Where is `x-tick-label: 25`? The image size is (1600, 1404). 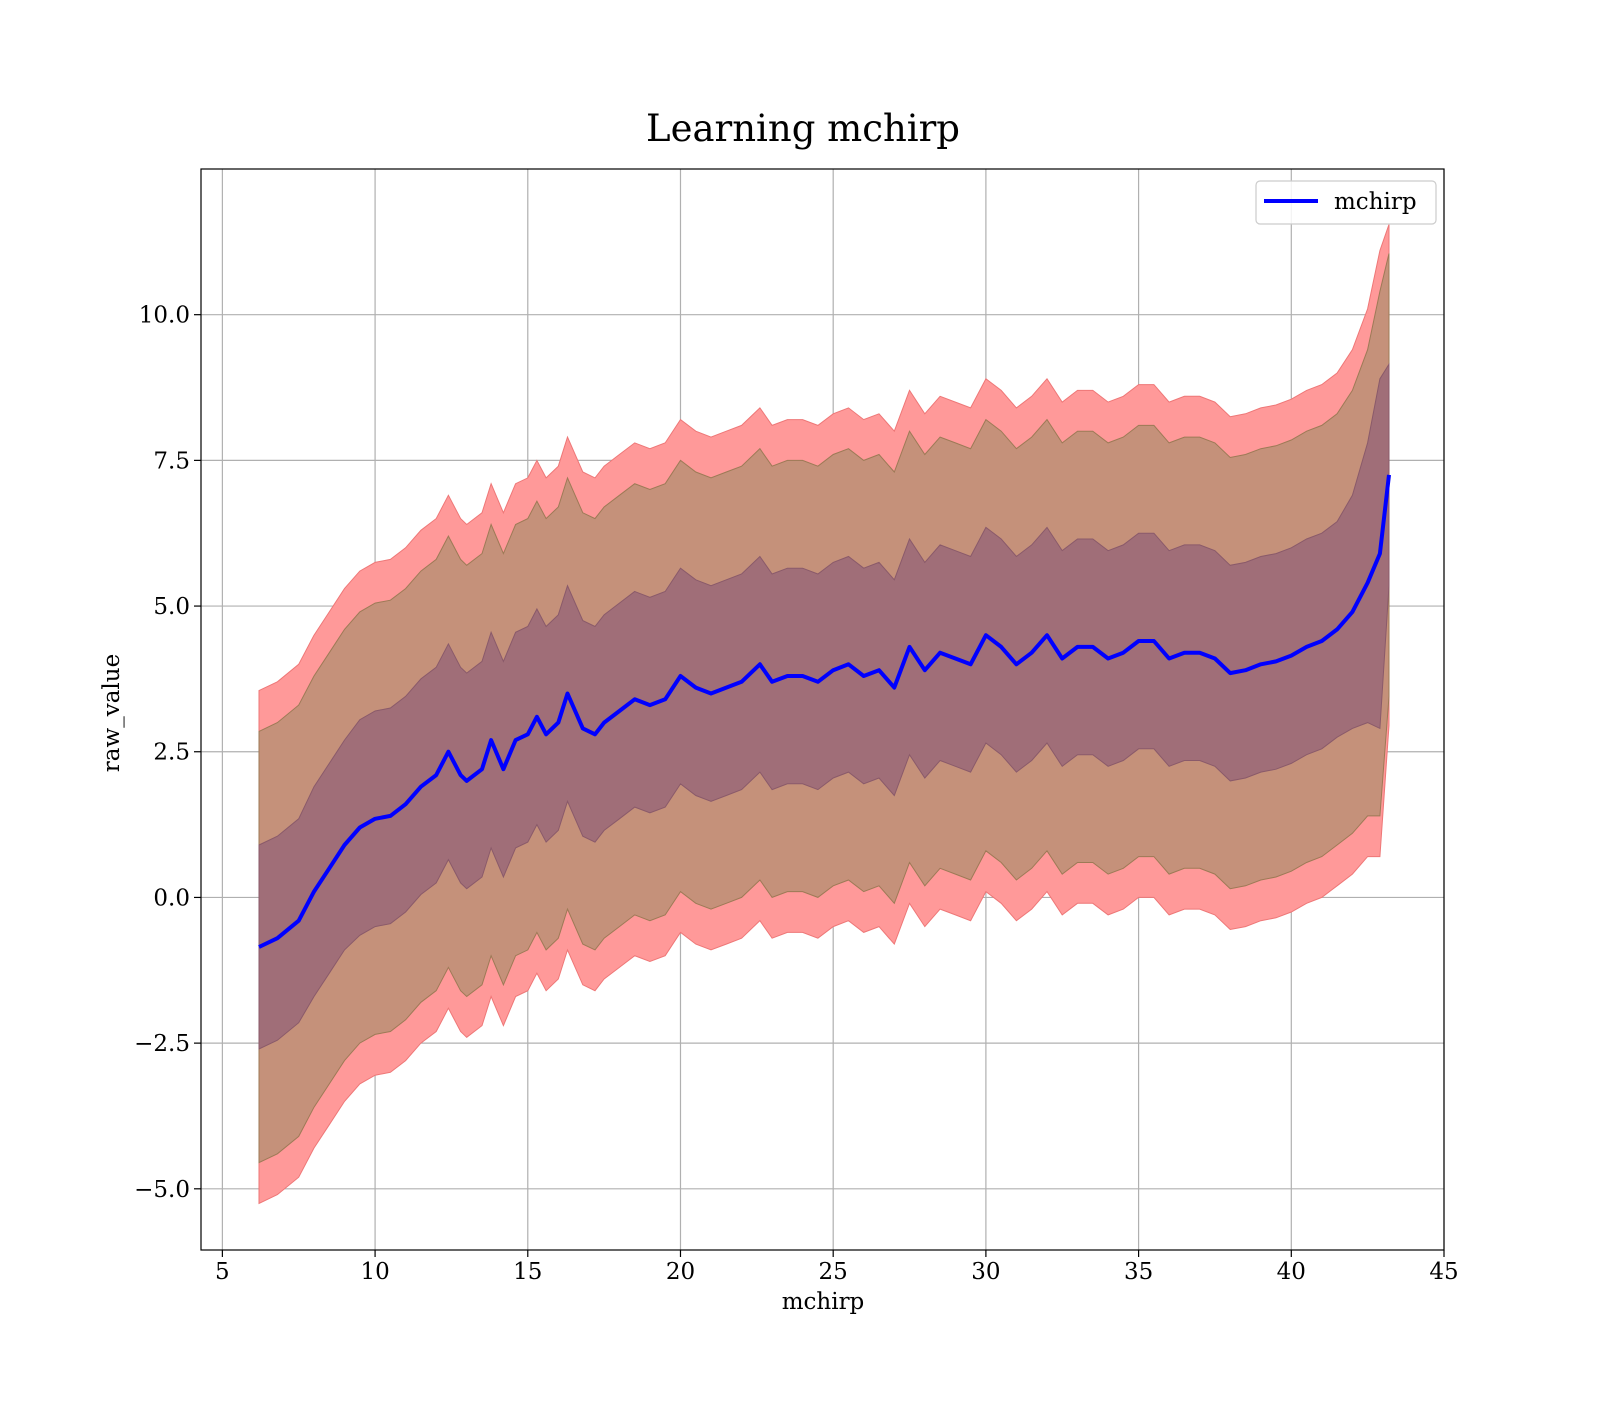
x-tick-label: 25 is located at coordinates (833, 1272).